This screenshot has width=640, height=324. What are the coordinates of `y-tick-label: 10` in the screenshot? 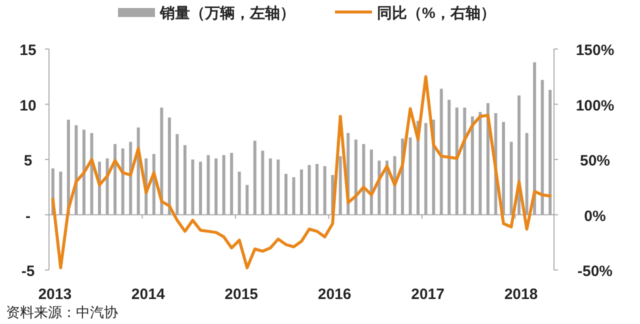 It's located at (28, 105).